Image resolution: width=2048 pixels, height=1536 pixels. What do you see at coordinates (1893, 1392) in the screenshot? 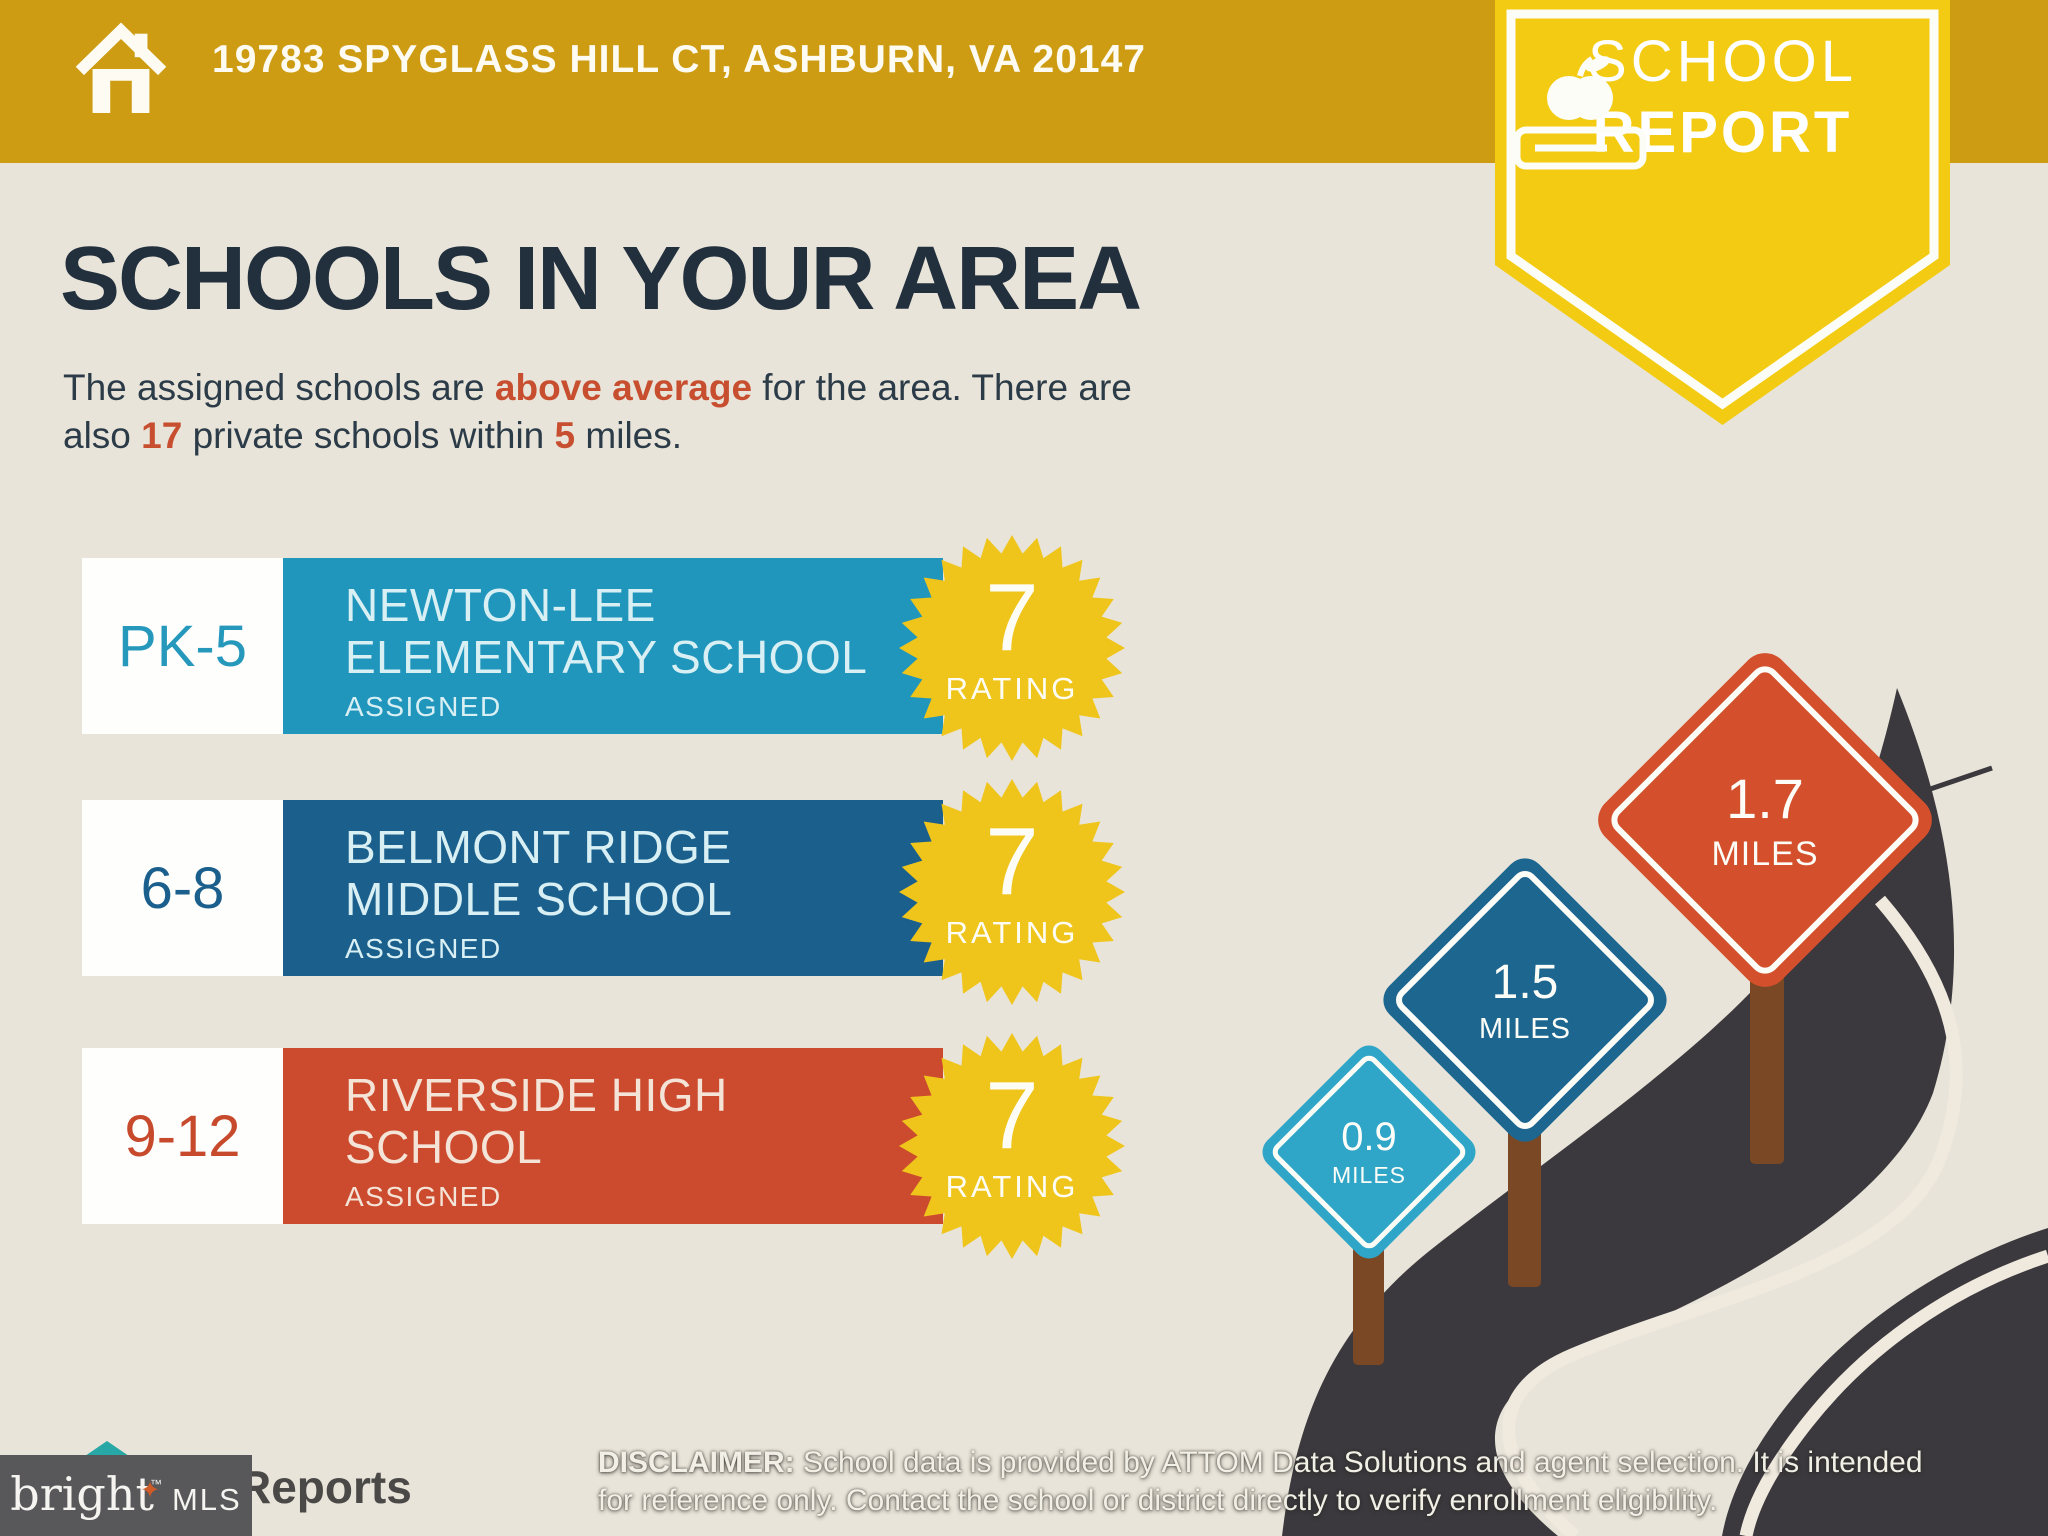
I see `road-edge-line-lower` at bounding box center [1893, 1392].